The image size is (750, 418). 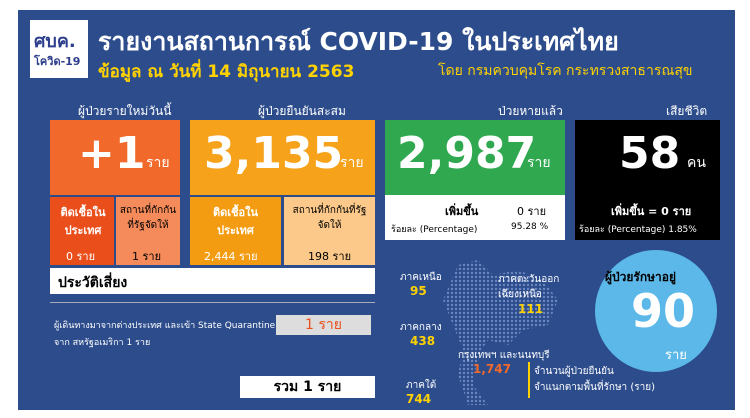 What do you see at coordinates (650, 153) in the screenshot?
I see `death-value: 58` at bounding box center [650, 153].